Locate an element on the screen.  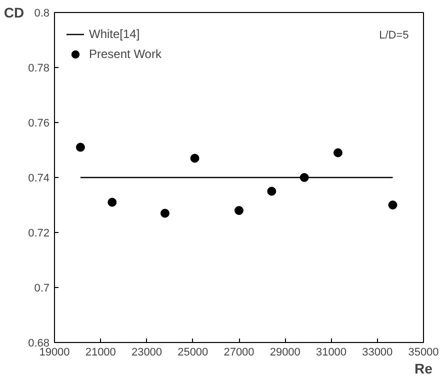
y-tick-label: 0.8 is located at coordinates (42, 14).